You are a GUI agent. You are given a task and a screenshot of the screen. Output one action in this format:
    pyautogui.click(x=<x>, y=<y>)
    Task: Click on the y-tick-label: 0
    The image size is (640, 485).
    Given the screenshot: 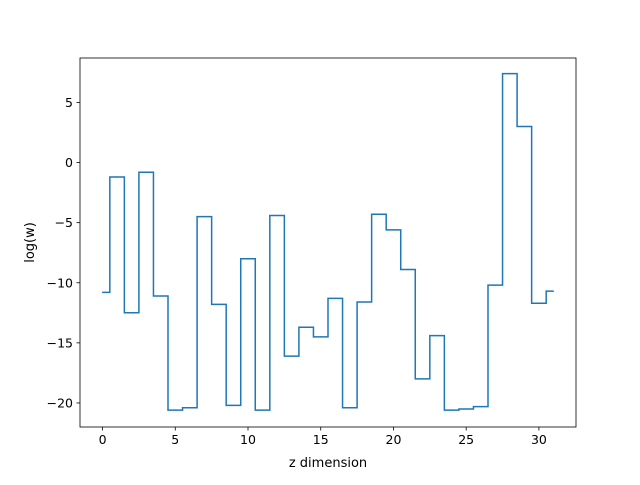 What is the action you would take?
    pyautogui.click(x=69, y=162)
    